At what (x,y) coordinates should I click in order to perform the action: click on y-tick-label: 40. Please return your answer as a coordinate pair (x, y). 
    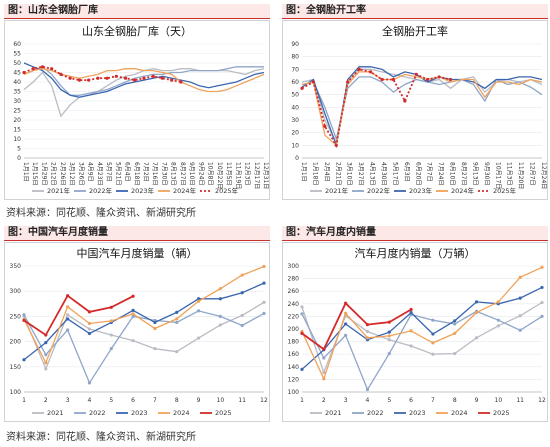
    Looking at the image, I should click on (17, 82).